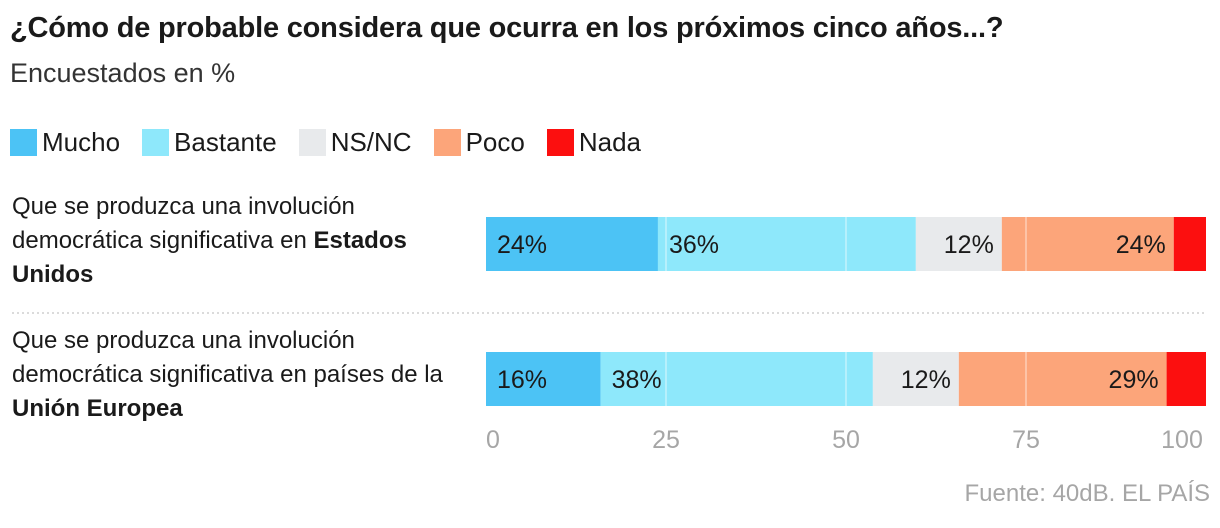 The width and height of the screenshot is (1220, 528). What do you see at coordinates (97, 408) in the screenshot?
I see `row-label-bold: Unión Europea` at bounding box center [97, 408].